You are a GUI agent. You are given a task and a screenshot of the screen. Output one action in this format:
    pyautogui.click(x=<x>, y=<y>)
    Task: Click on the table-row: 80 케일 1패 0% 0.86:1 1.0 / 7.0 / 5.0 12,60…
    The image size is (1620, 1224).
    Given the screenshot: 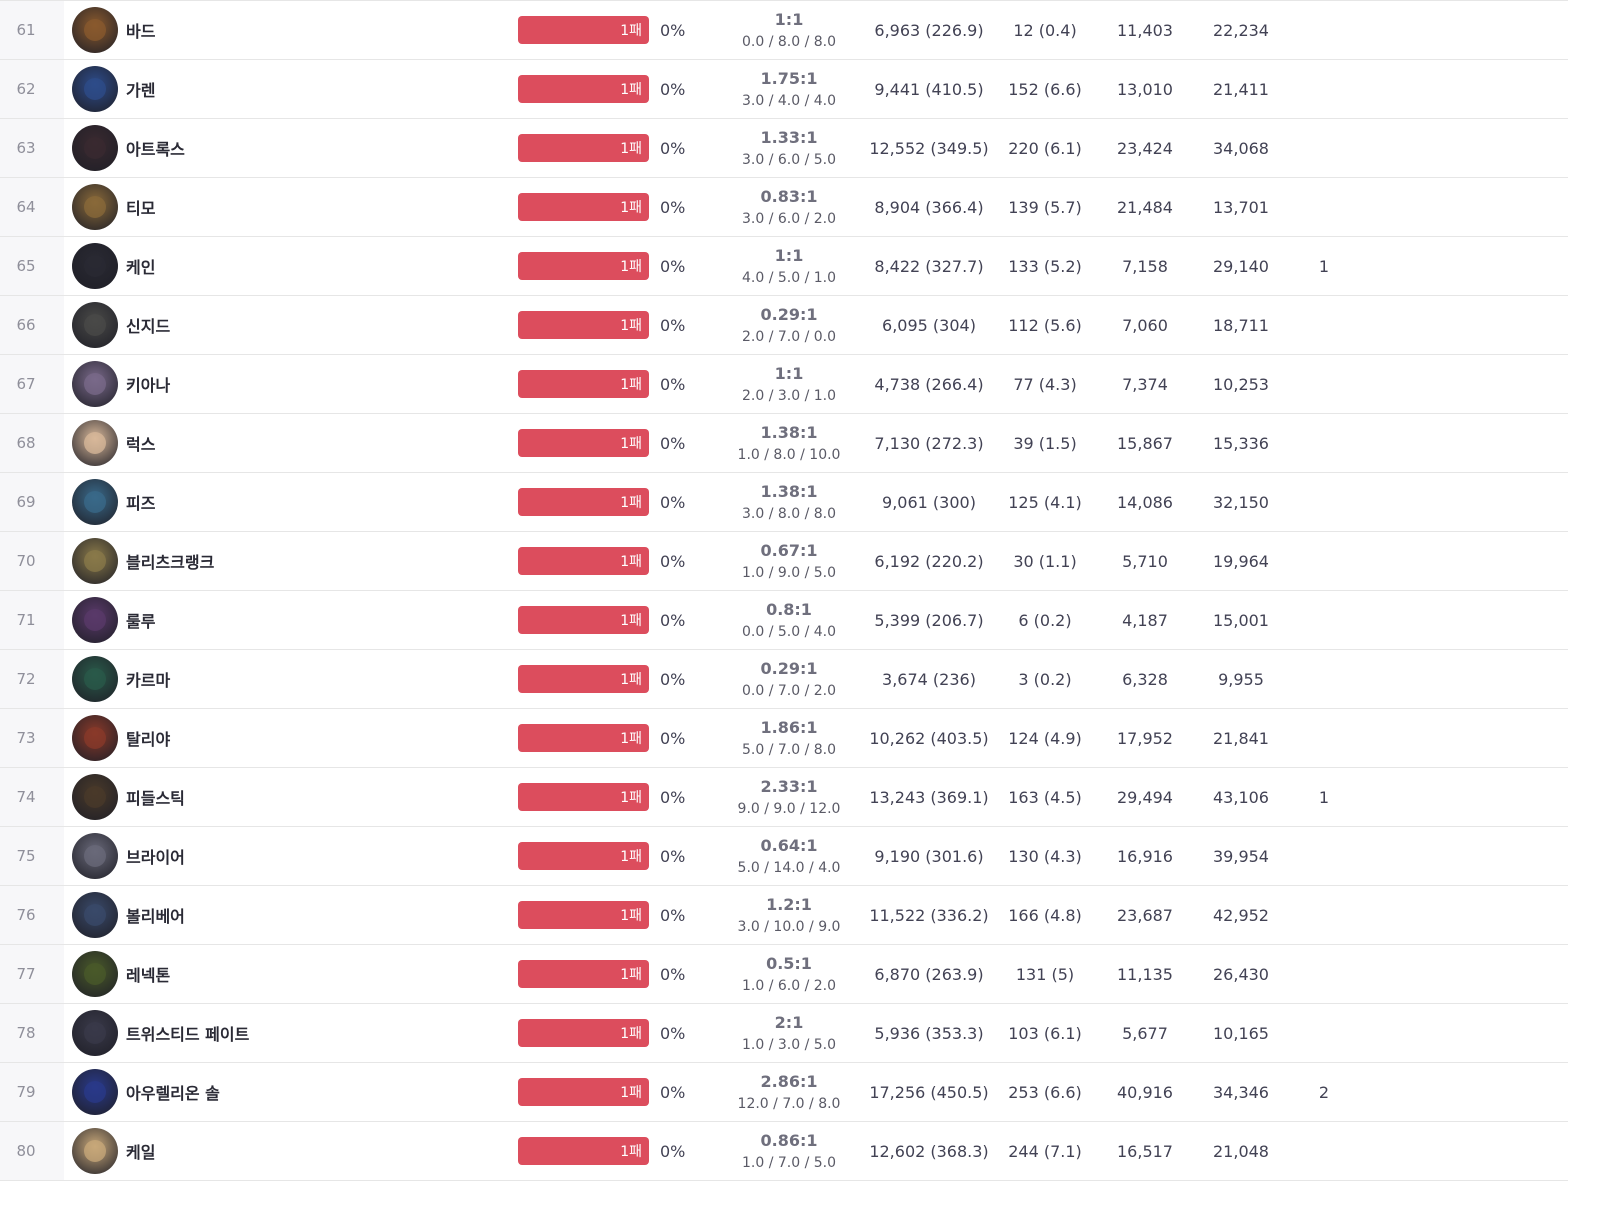 What is the action you would take?
    pyautogui.click(x=784, y=1151)
    